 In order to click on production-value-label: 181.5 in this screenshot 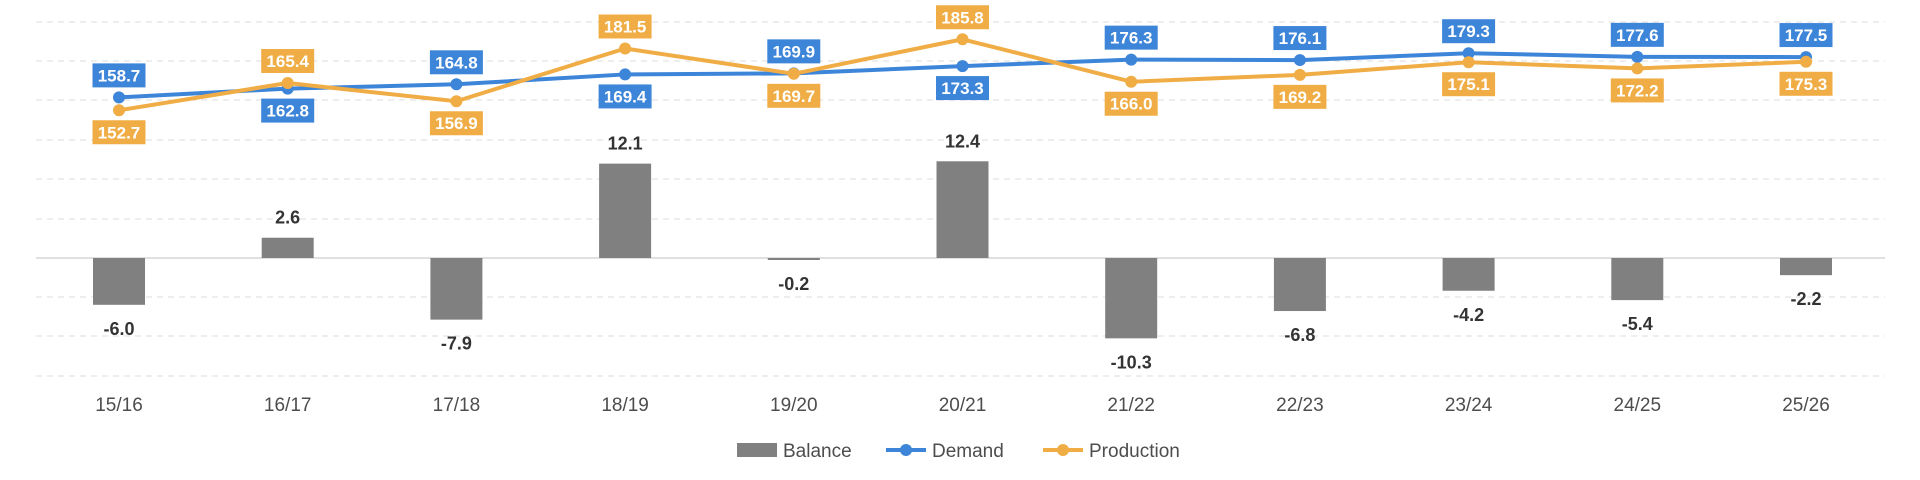, I will do `click(625, 26)`.